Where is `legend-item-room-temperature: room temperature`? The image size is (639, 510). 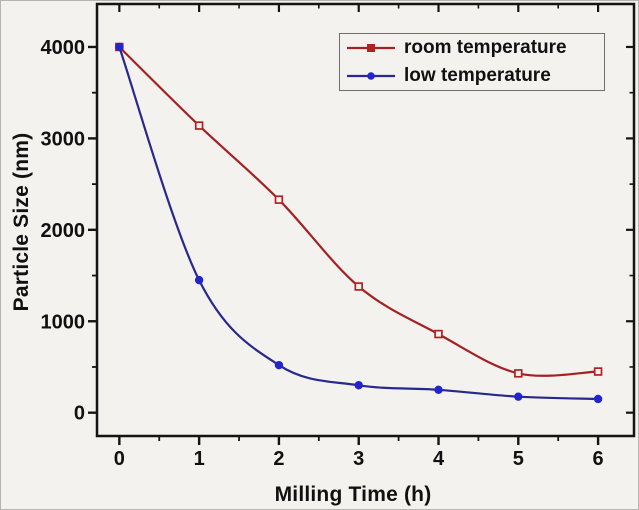
legend-item-room-temperature: room temperature is located at coordinates (475, 48).